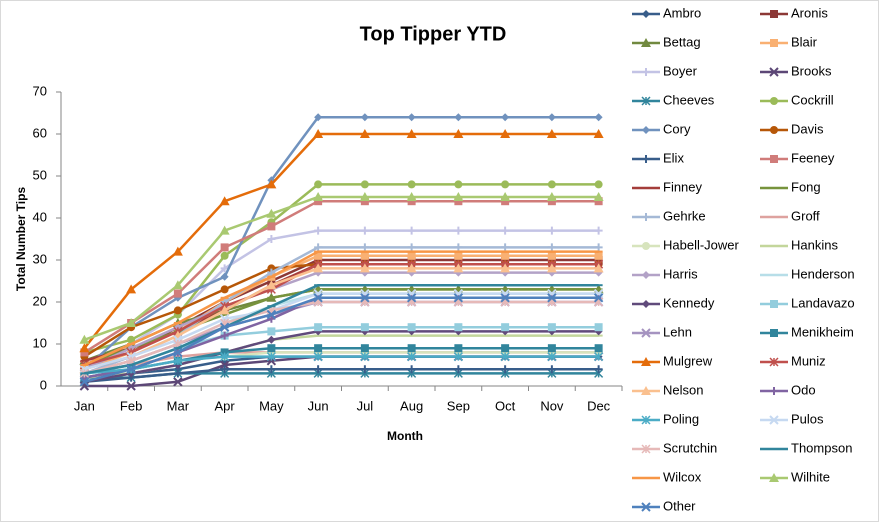 This screenshot has width=880, height=527. I want to click on legend-label: Gehrke, so click(684, 215).